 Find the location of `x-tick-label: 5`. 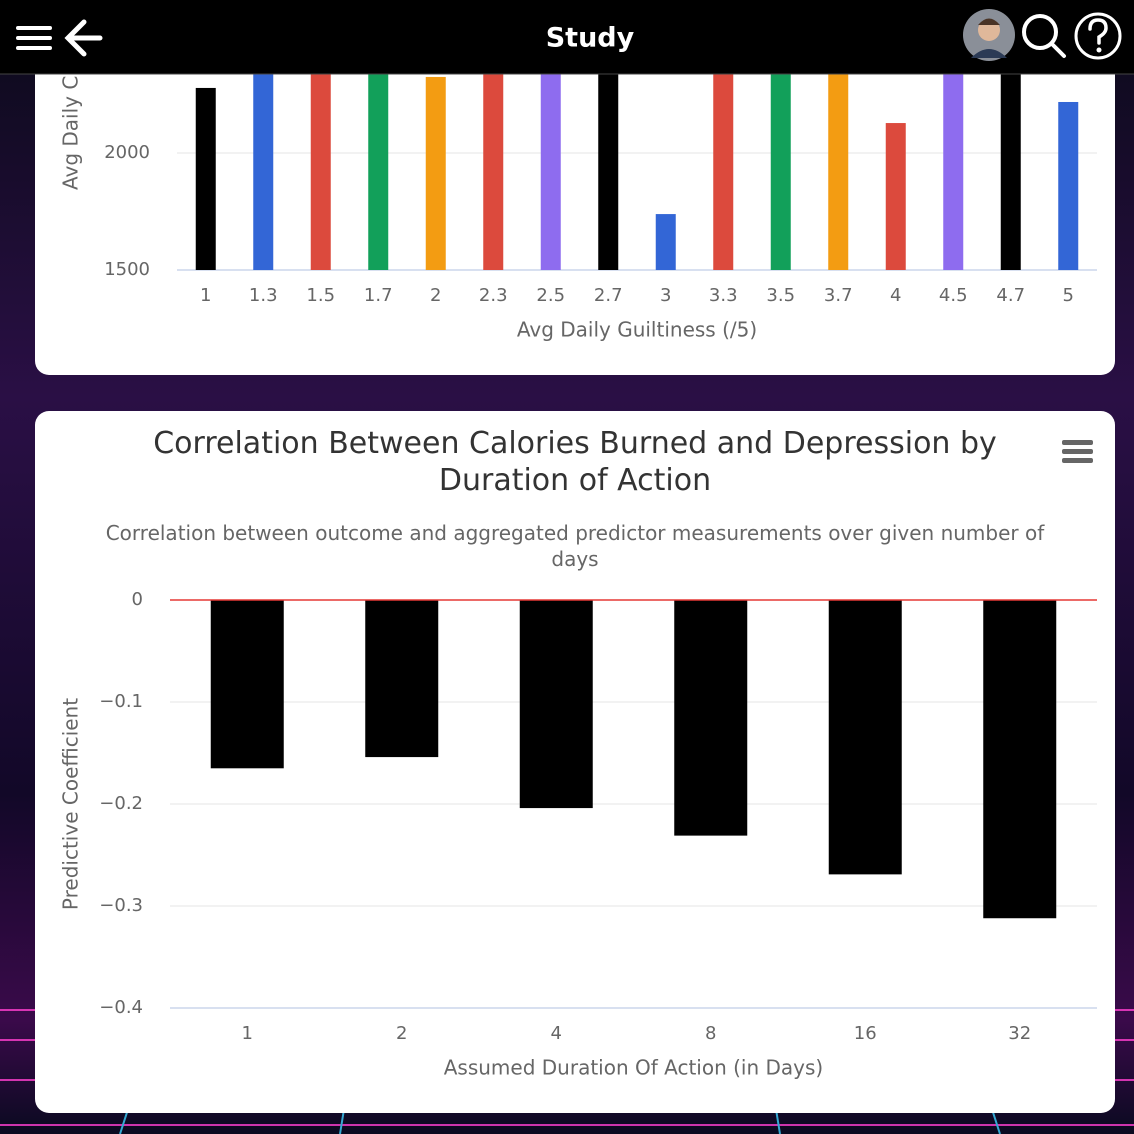

x-tick-label: 5 is located at coordinates (1068, 295).